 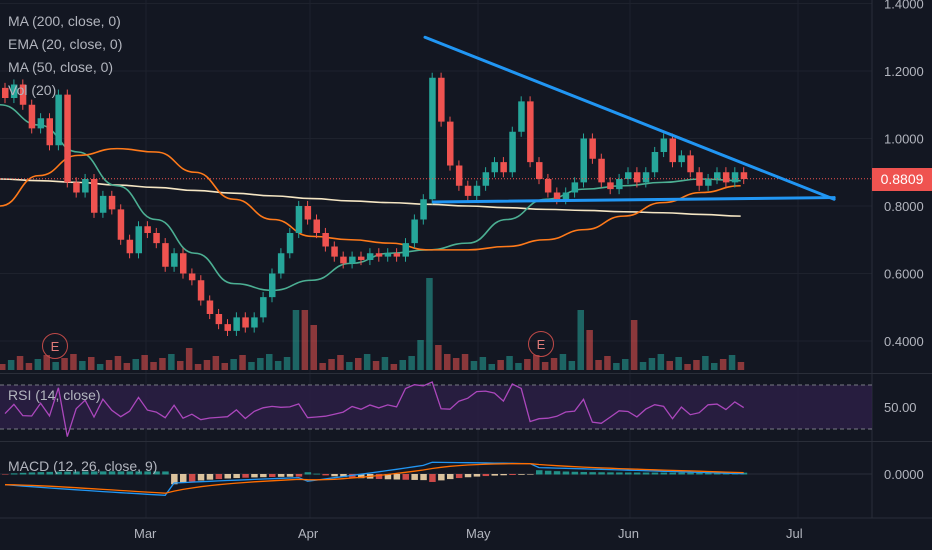 What do you see at coordinates (904, 6) in the screenshot?
I see `price-tick-0: 1.4000` at bounding box center [904, 6].